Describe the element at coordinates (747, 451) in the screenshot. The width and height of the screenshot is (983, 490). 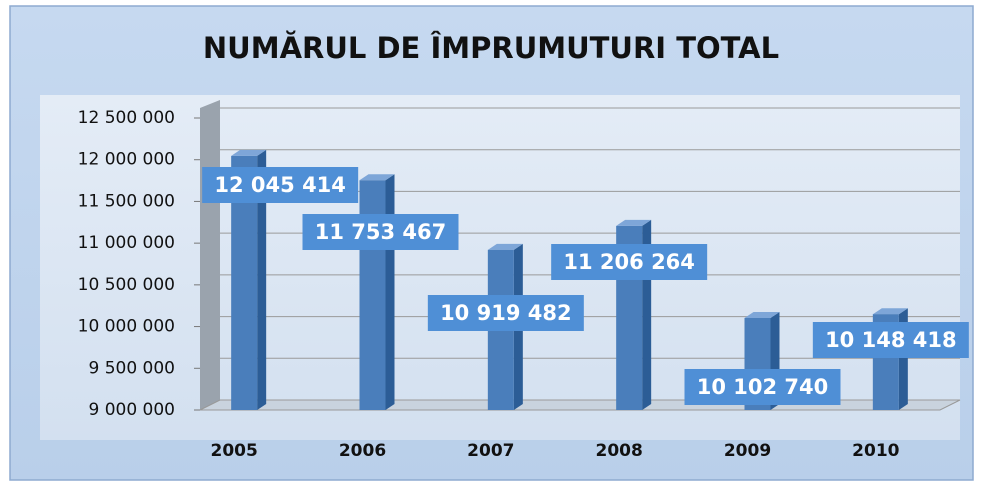
I see `x-tick-label: 2009` at that location.